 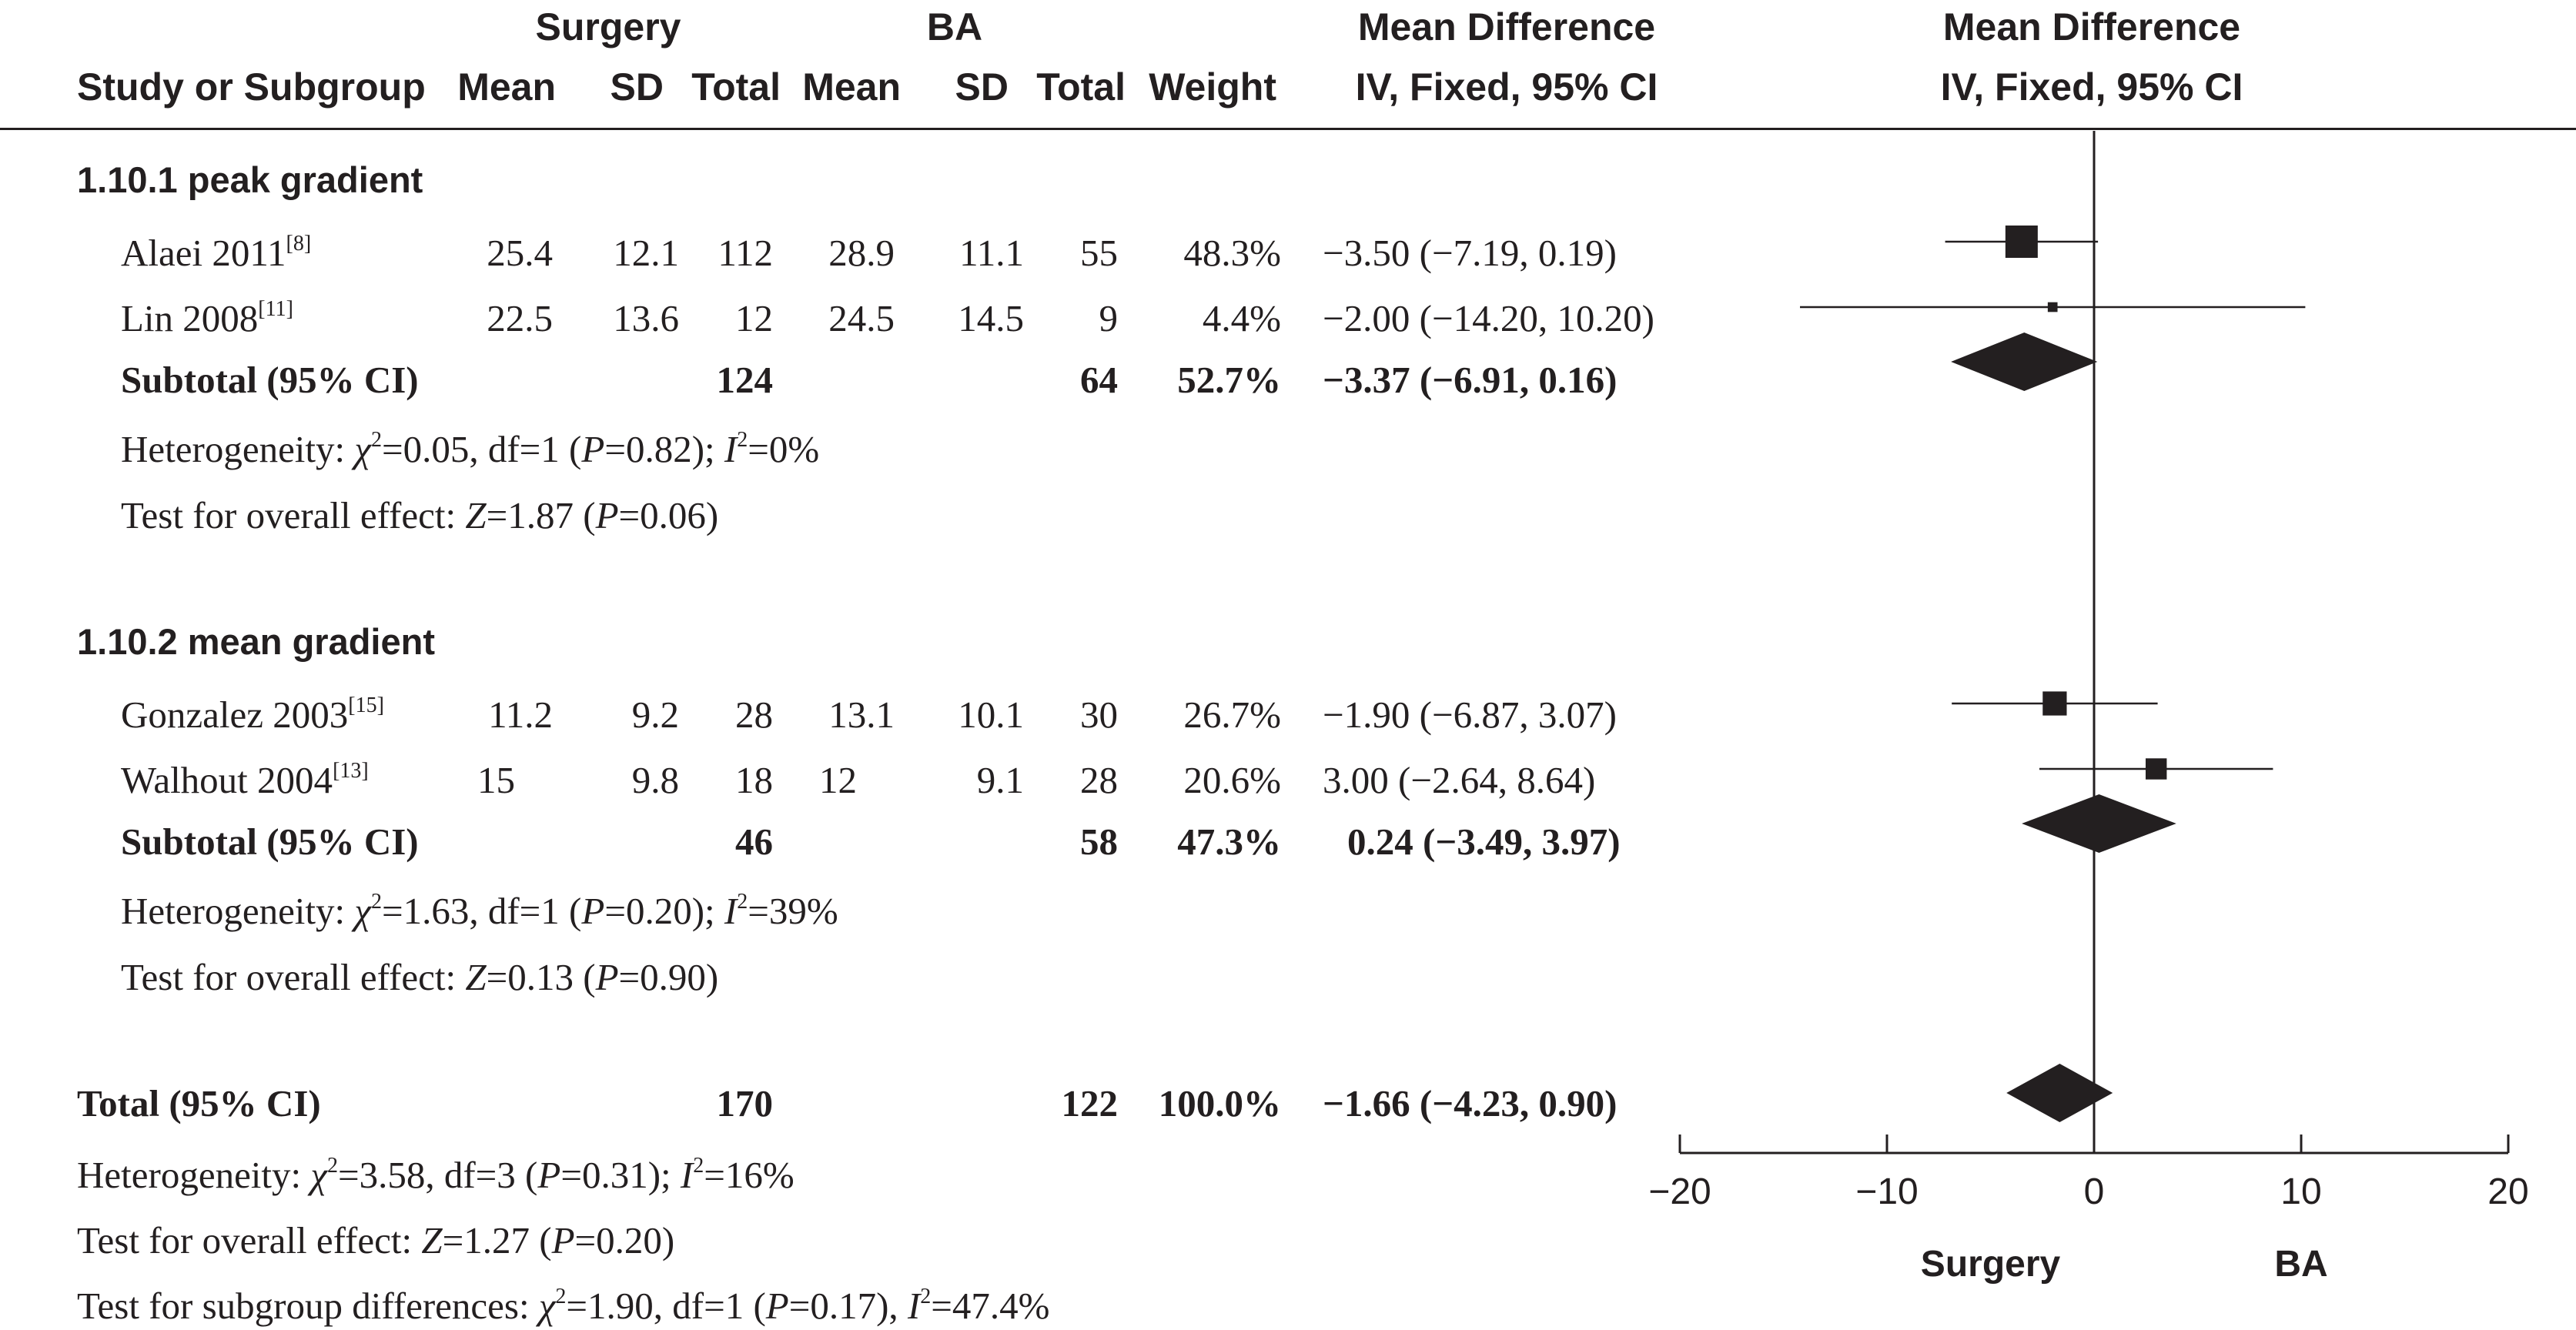 I want to click on plot-header-title: Mean Difference, so click(x=2092, y=26).